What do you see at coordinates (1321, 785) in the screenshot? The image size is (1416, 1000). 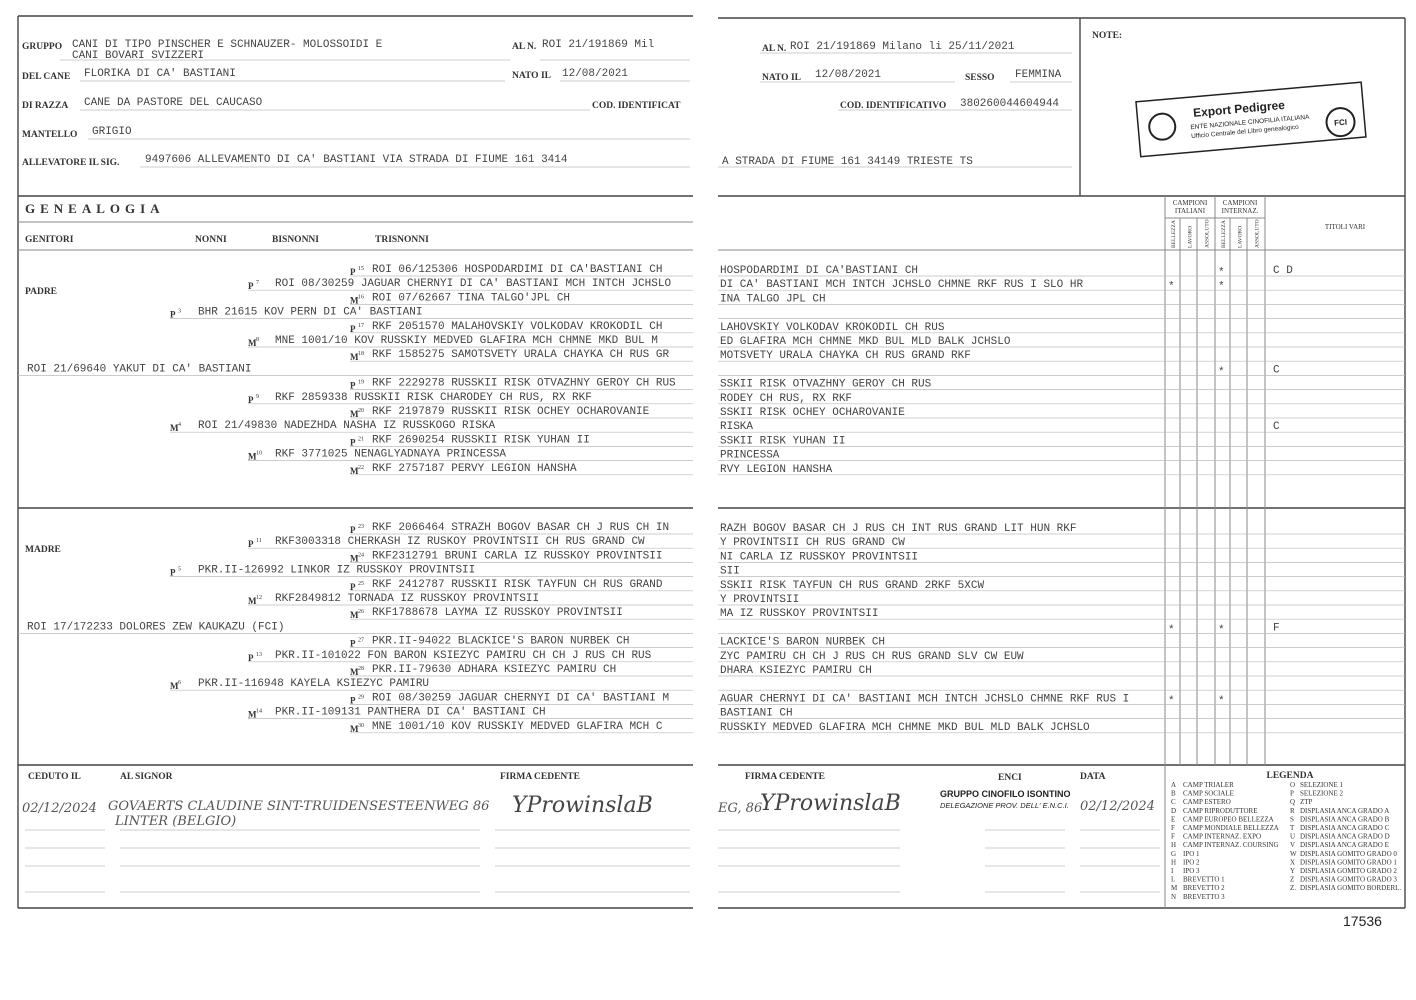 I see `legend-text: SELEZIONE 1` at bounding box center [1321, 785].